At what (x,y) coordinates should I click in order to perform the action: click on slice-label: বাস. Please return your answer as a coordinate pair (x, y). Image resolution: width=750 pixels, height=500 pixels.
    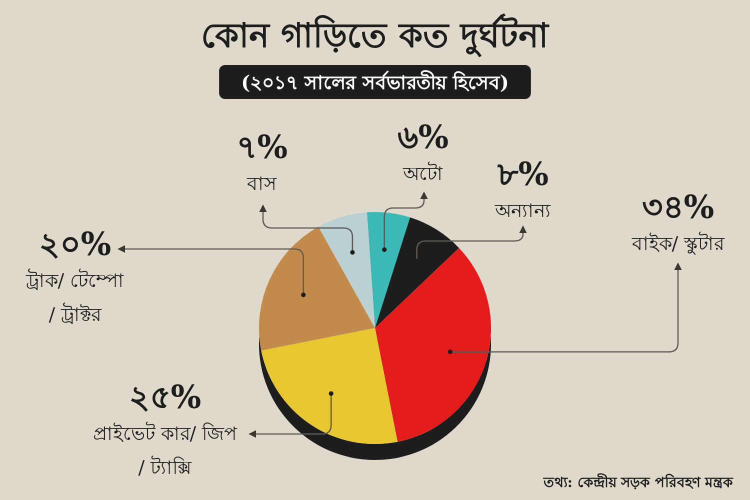
    Looking at the image, I should click on (261, 184).